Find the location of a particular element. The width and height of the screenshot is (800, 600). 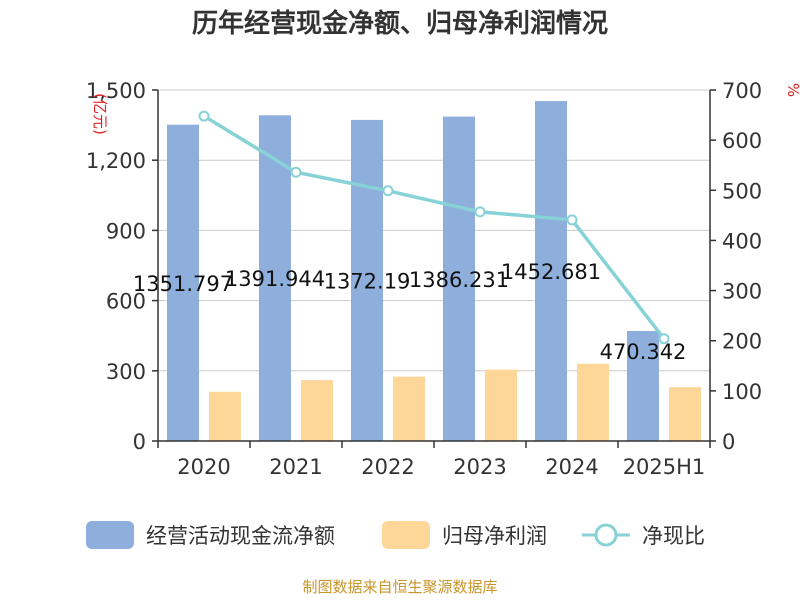

y-right-tick-label: 100 is located at coordinates (742, 392).